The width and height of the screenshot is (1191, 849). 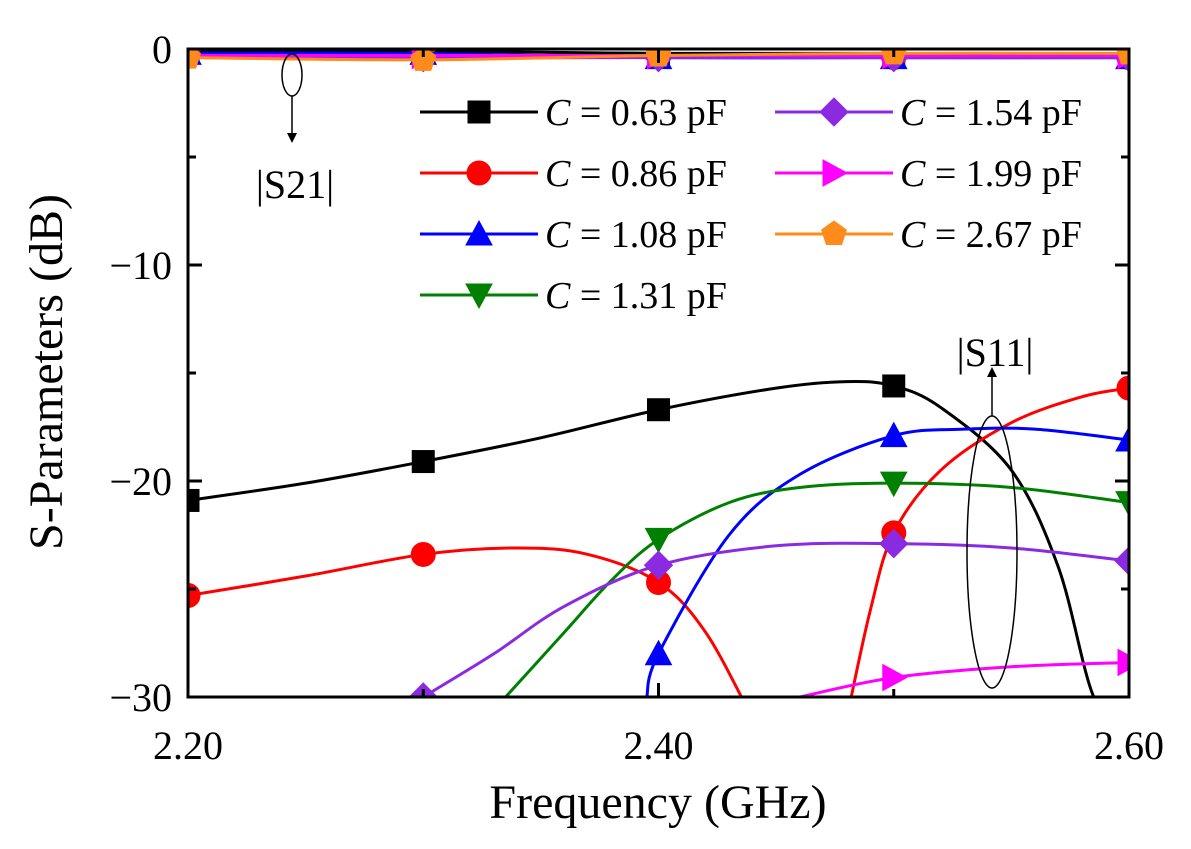 What do you see at coordinates (669, 113) in the screenshot?
I see `legend-value: 0.63 pF` at bounding box center [669, 113].